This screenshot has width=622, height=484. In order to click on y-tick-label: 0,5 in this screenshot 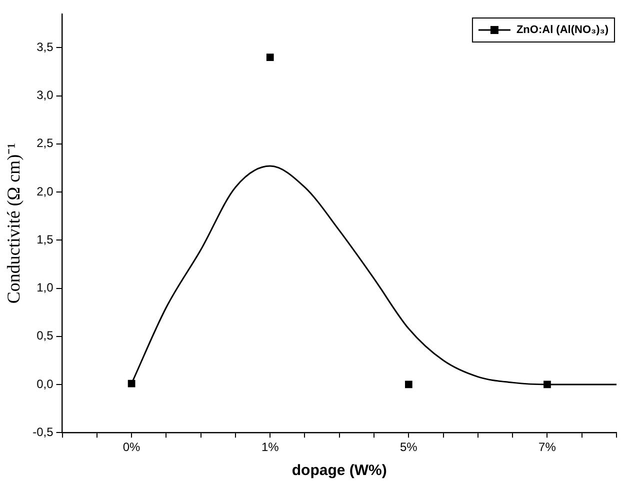, I will do `click(45, 335)`.